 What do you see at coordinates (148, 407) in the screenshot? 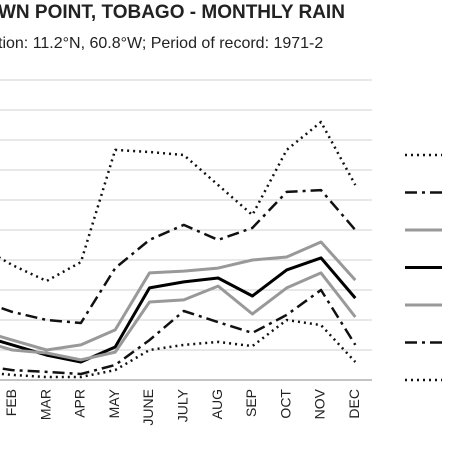
I see `x-tick-label: JUNE` at bounding box center [148, 407].